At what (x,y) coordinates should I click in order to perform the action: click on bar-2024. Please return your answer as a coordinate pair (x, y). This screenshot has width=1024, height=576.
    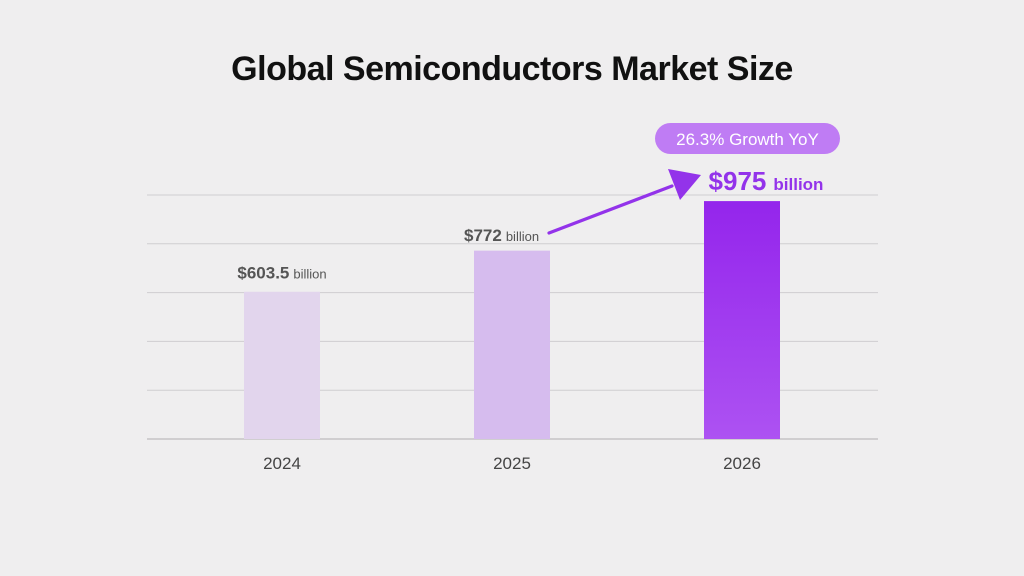
    Looking at the image, I should click on (282, 365).